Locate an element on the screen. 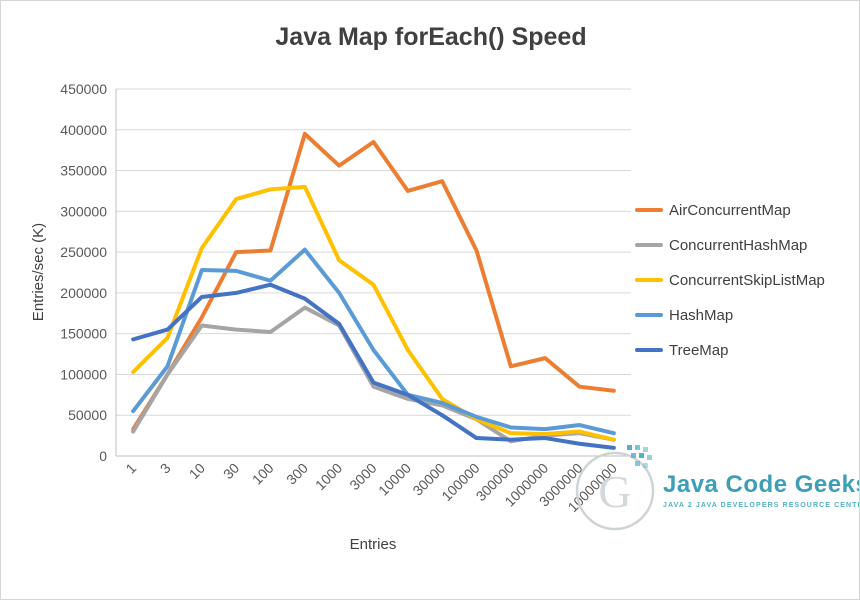 This screenshot has height=600, width=860. y-tick-label: 300000 is located at coordinates (83, 211).